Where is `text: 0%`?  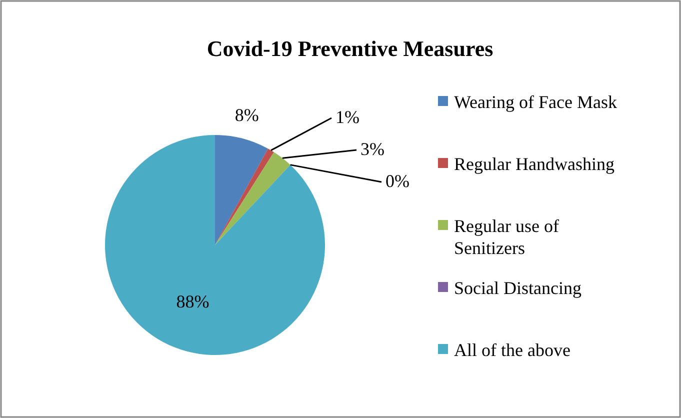 text: 0% is located at coordinates (398, 181).